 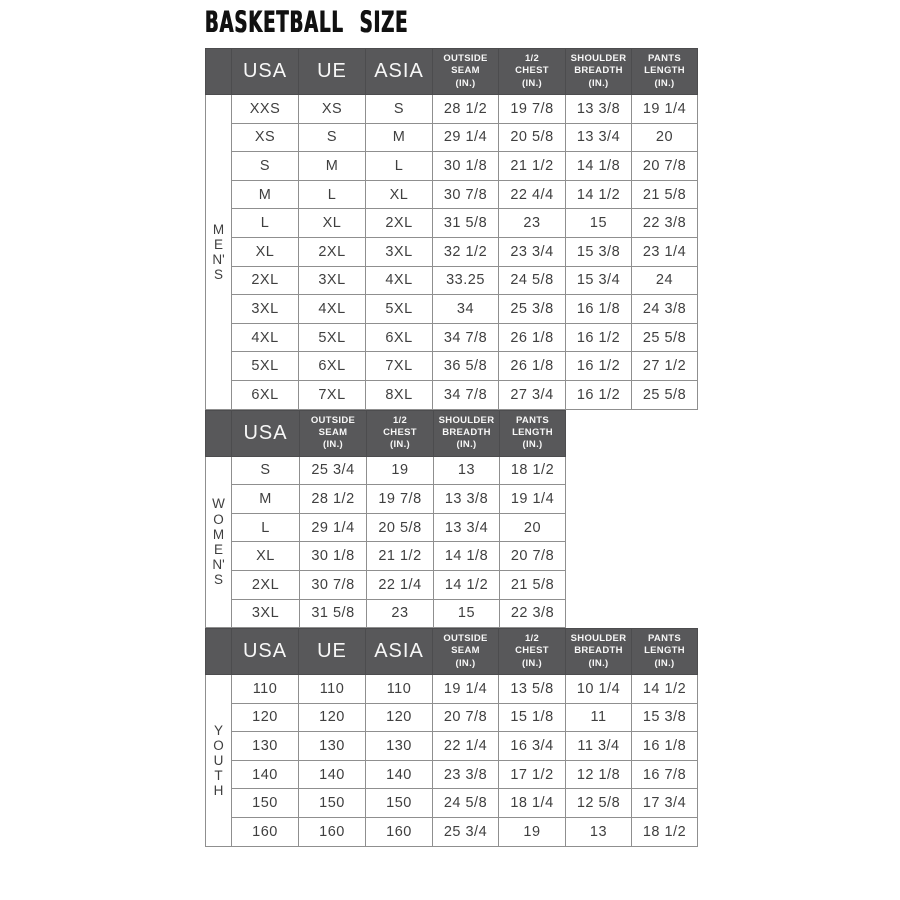 I want to click on table-row: 2XL 3XL 4XL 33.25 24 5/8 15 3/4 24, so click(x=452, y=280).